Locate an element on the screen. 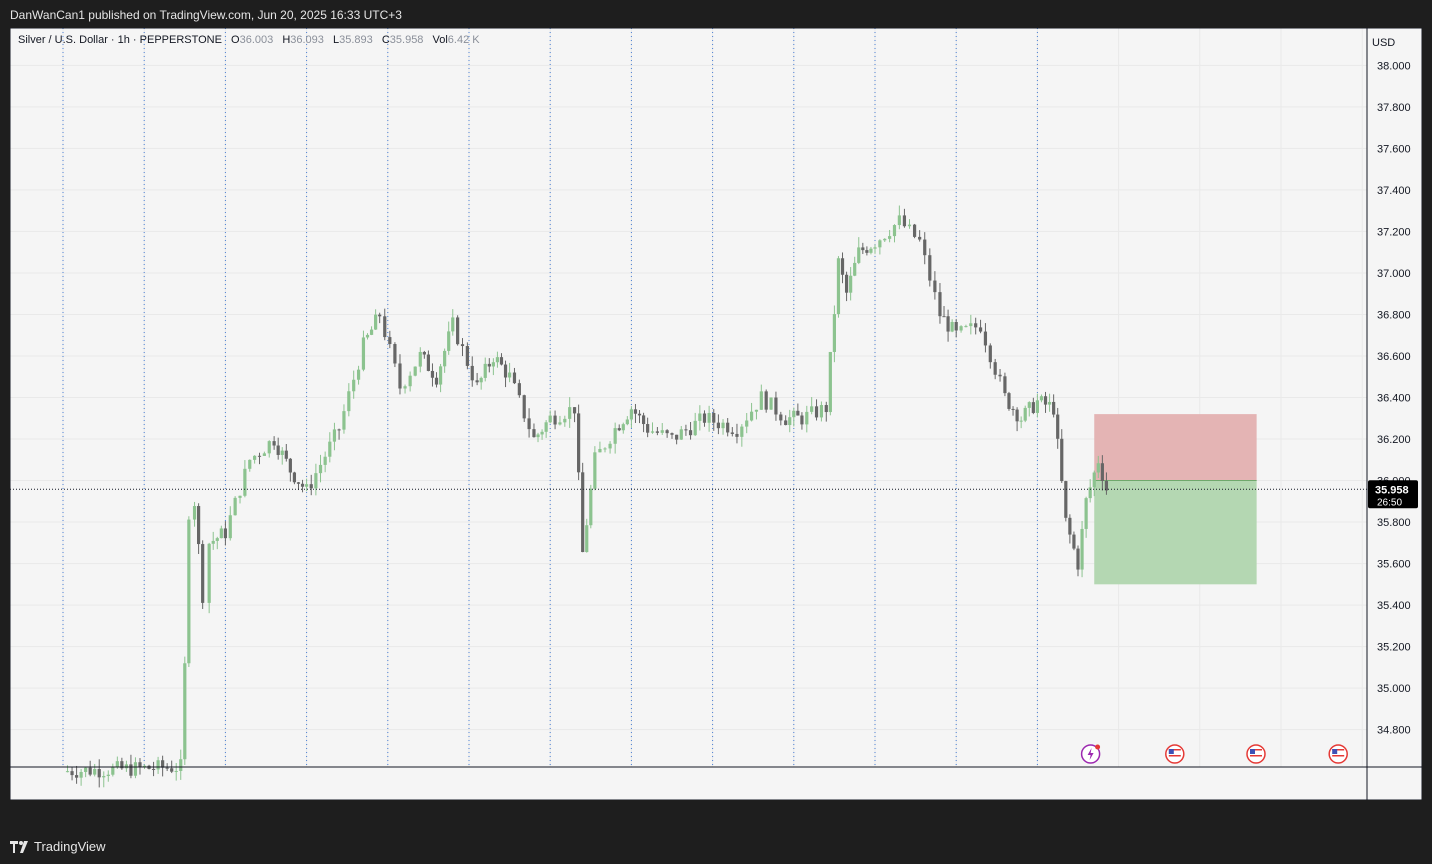 The image size is (1432, 864). event-icons is located at coordinates (1214, 754).